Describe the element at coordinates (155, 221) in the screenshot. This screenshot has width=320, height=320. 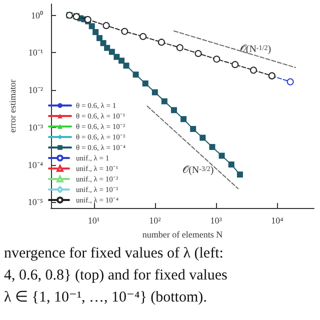
I see `x-tick-label: 10²` at that location.